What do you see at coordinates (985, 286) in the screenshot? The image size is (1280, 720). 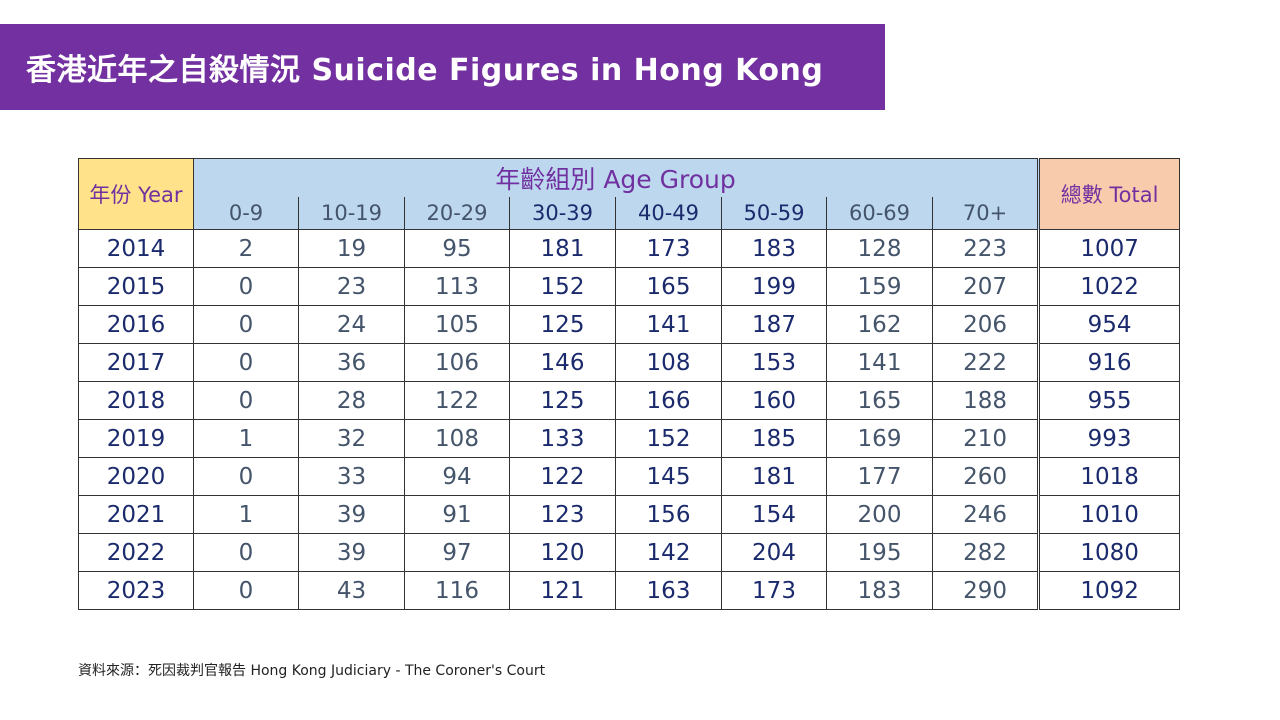 I see `value-cell: 207` at bounding box center [985, 286].